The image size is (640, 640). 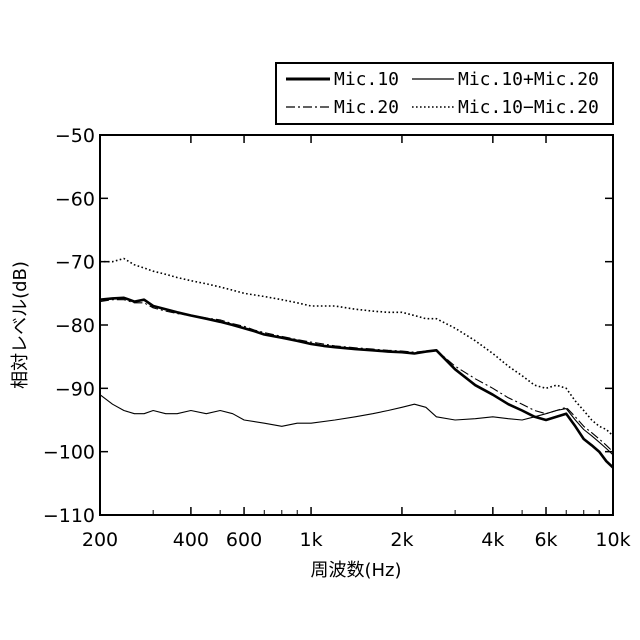 What do you see at coordinates (612, 540) in the screenshot?
I see `x-tick-label: 10k` at bounding box center [612, 540].